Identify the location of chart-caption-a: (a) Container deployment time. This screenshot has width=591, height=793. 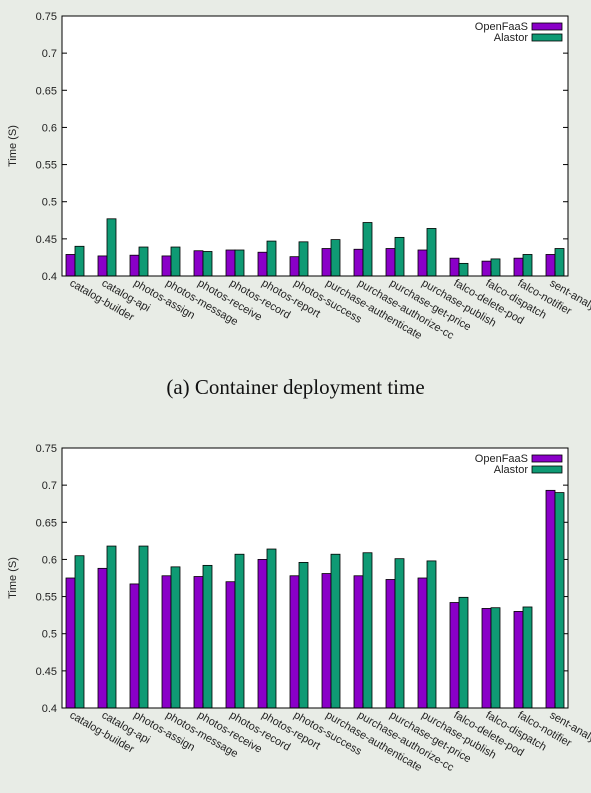
(295, 387).